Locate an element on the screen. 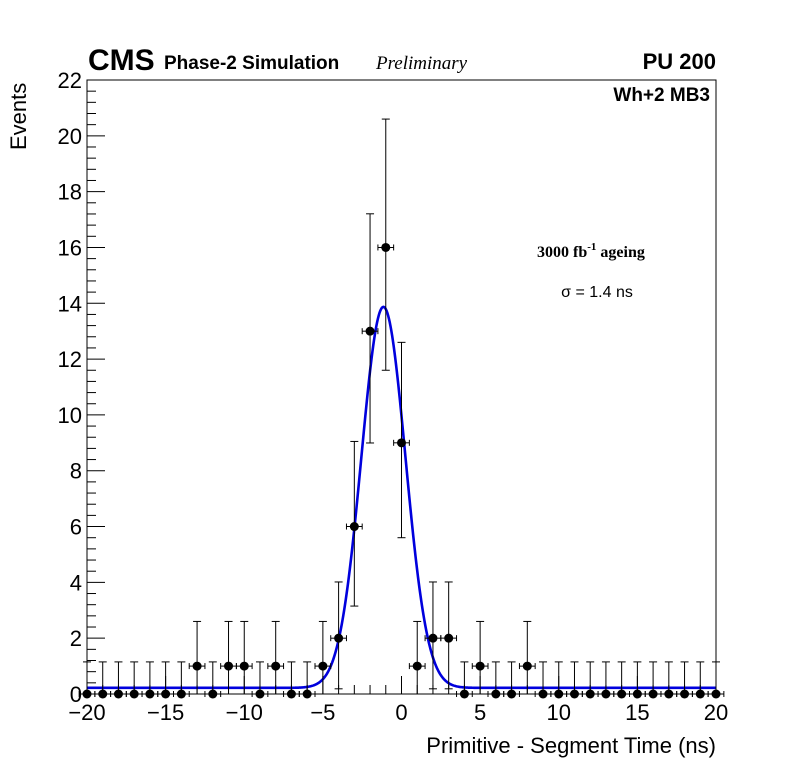  ageing-tail: ageing is located at coordinates (620, 252).